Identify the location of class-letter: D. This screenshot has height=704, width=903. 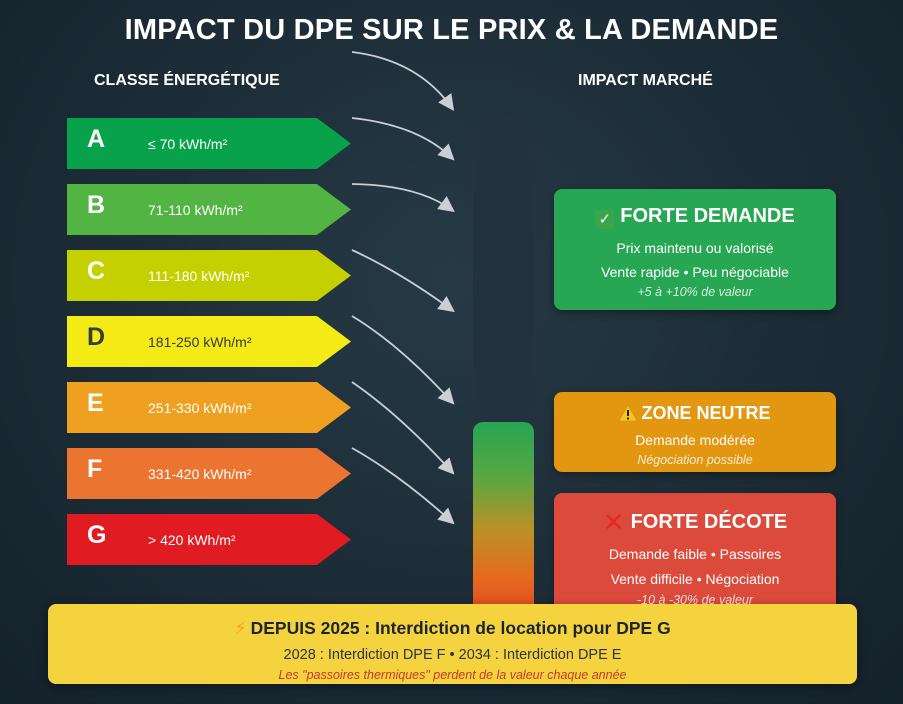
(96, 337).